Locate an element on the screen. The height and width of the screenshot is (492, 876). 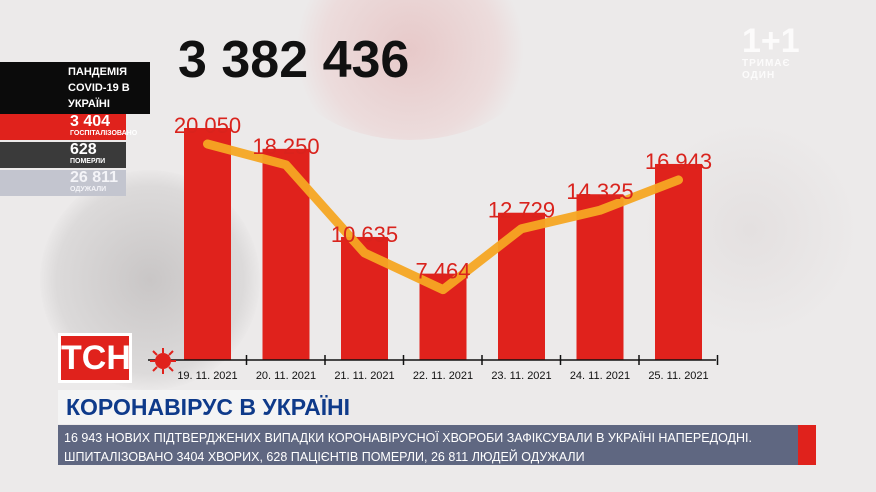
channel-logo-sub: ТРИМАЄ ОДИН is located at coordinates (766, 69).